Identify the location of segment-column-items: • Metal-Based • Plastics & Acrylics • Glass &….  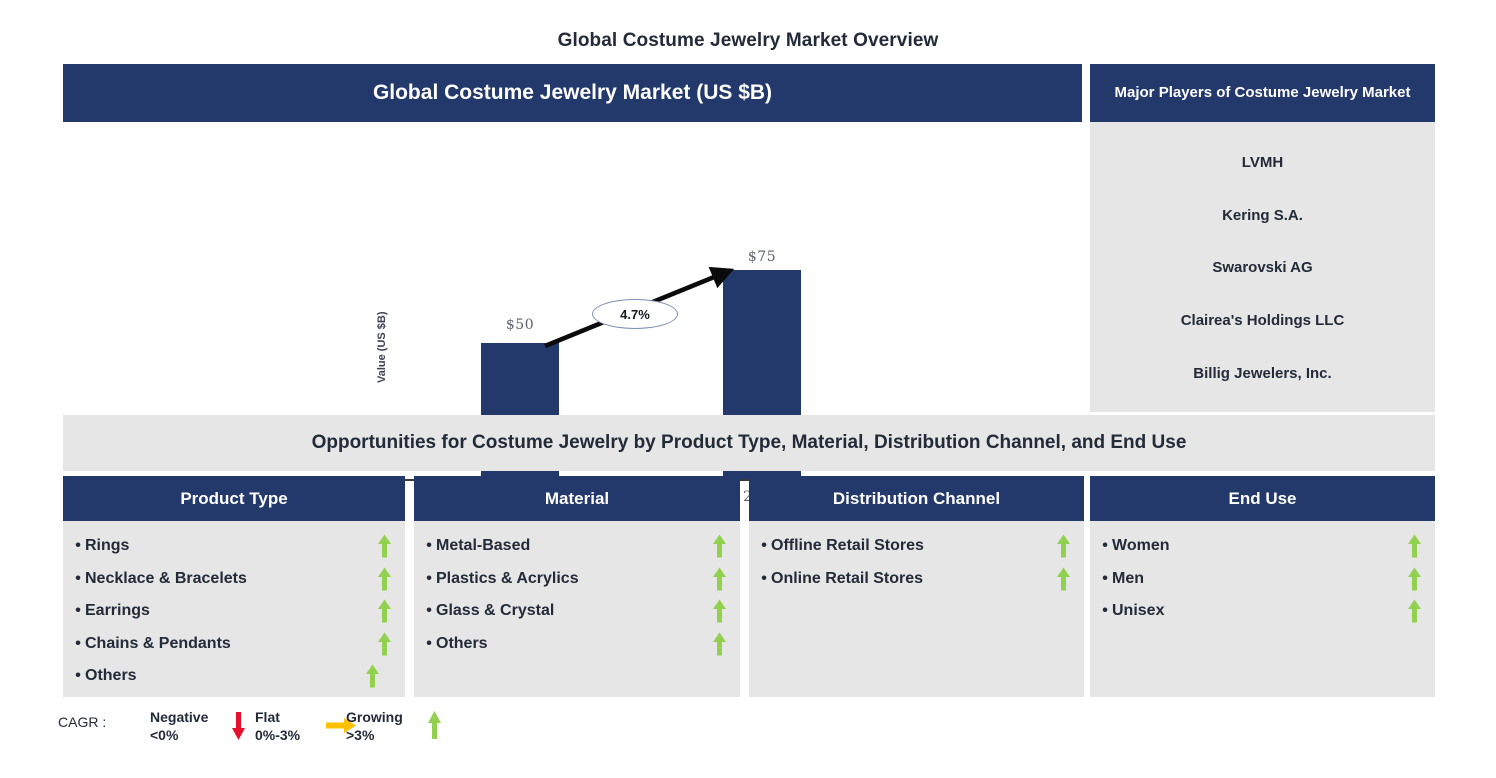
(577, 609).